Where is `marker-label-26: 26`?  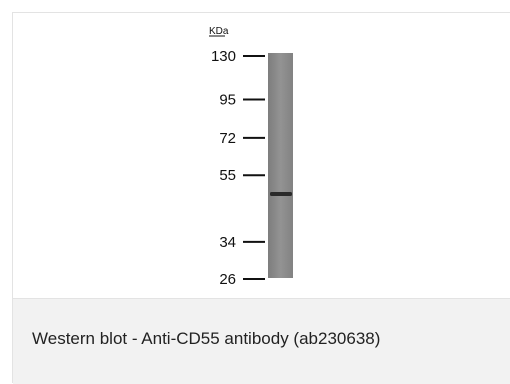
marker-label-26: 26 is located at coordinates (227, 279).